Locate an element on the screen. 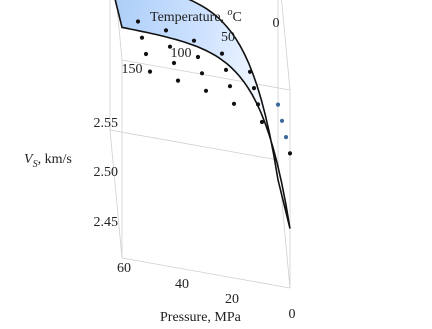 The image size is (432, 329). temperature-tick-label: 50 is located at coordinates (228, 37).